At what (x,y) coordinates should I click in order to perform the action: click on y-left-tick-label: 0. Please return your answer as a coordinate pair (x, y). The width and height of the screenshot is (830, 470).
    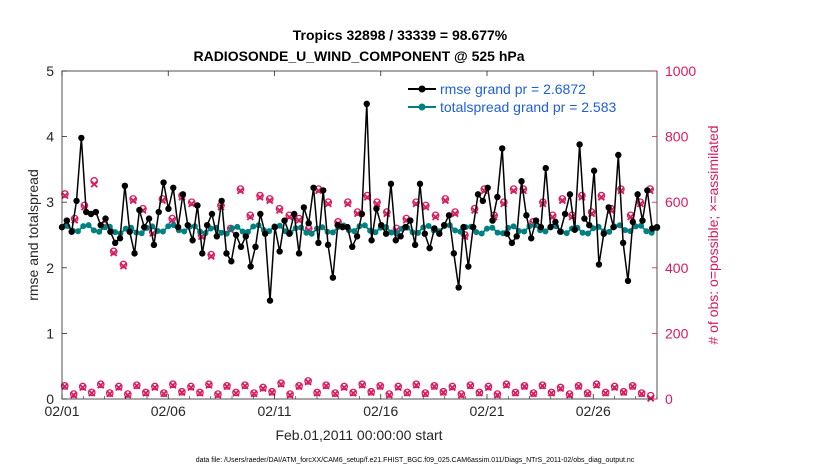
    Looking at the image, I should click on (50, 399).